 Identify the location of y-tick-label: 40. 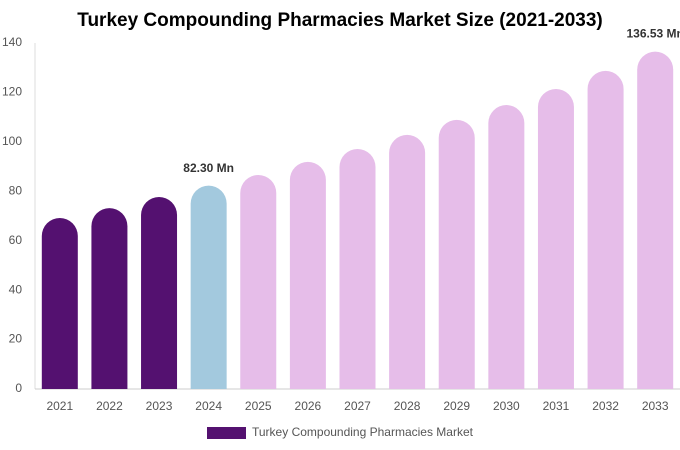
(16, 289).